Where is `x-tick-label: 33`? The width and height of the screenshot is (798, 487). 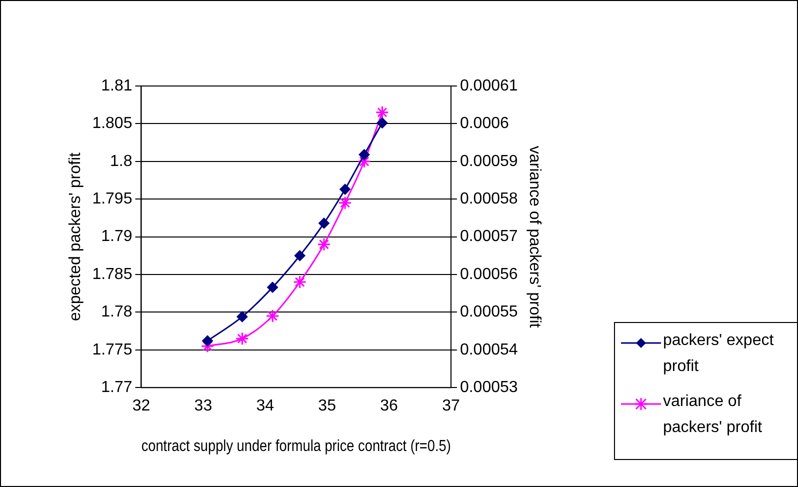 x-tick-label: 33 is located at coordinates (203, 406).